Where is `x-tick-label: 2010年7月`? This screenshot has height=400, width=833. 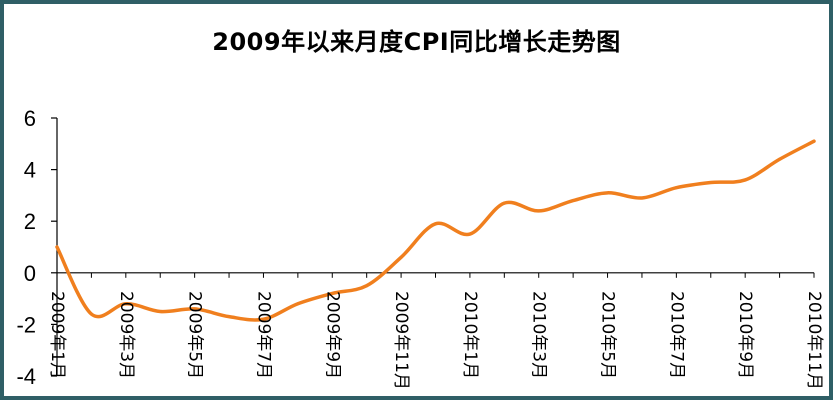
x-tick-label: 2010年7月 is located at coordinates (676, 335).